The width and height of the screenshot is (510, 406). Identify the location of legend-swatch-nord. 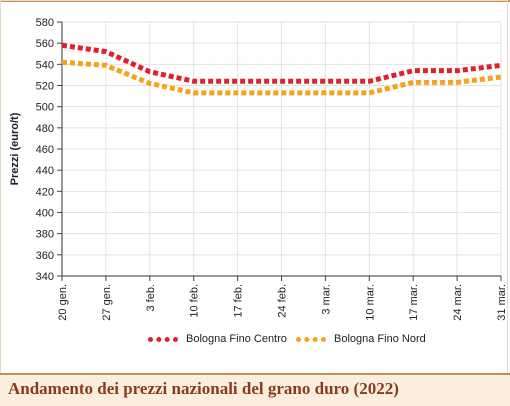
(311, 339).